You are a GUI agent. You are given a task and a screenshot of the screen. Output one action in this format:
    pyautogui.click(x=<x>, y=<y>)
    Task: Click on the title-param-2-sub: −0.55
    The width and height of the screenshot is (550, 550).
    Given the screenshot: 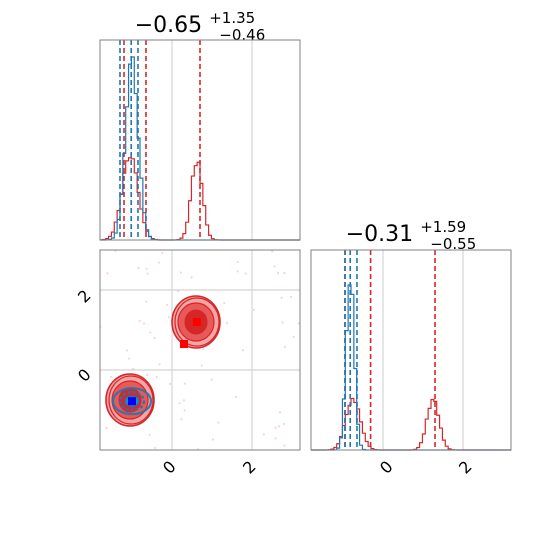 What is the action you would take?
    pyautogui.click(x=453, y=244)
    